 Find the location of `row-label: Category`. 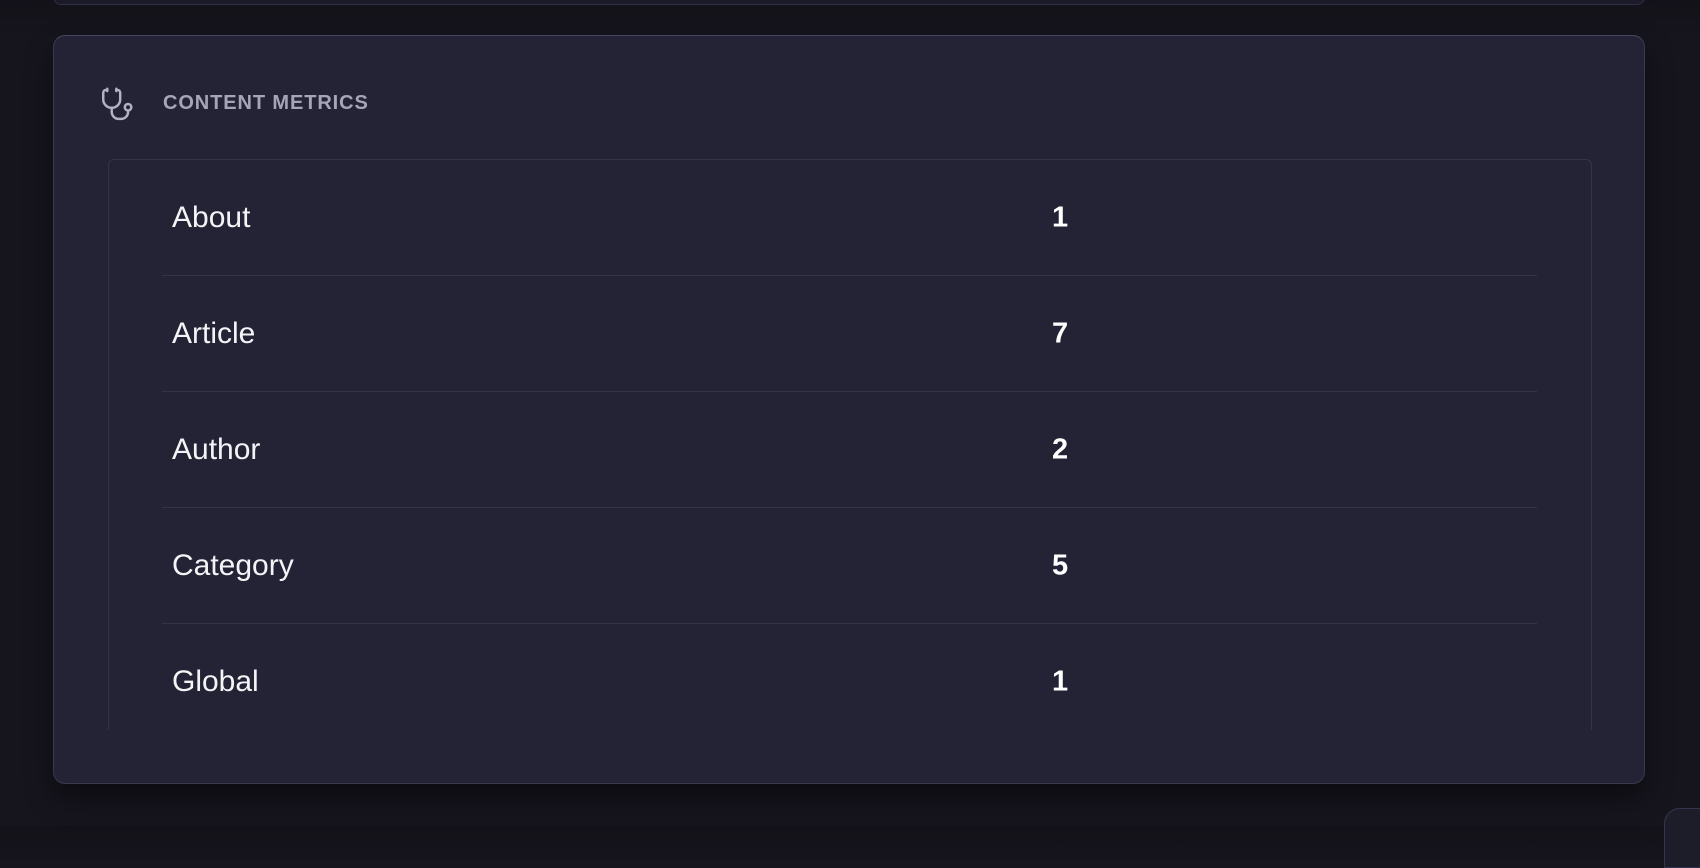

row-label: Category is located at coordinates (233, 565).